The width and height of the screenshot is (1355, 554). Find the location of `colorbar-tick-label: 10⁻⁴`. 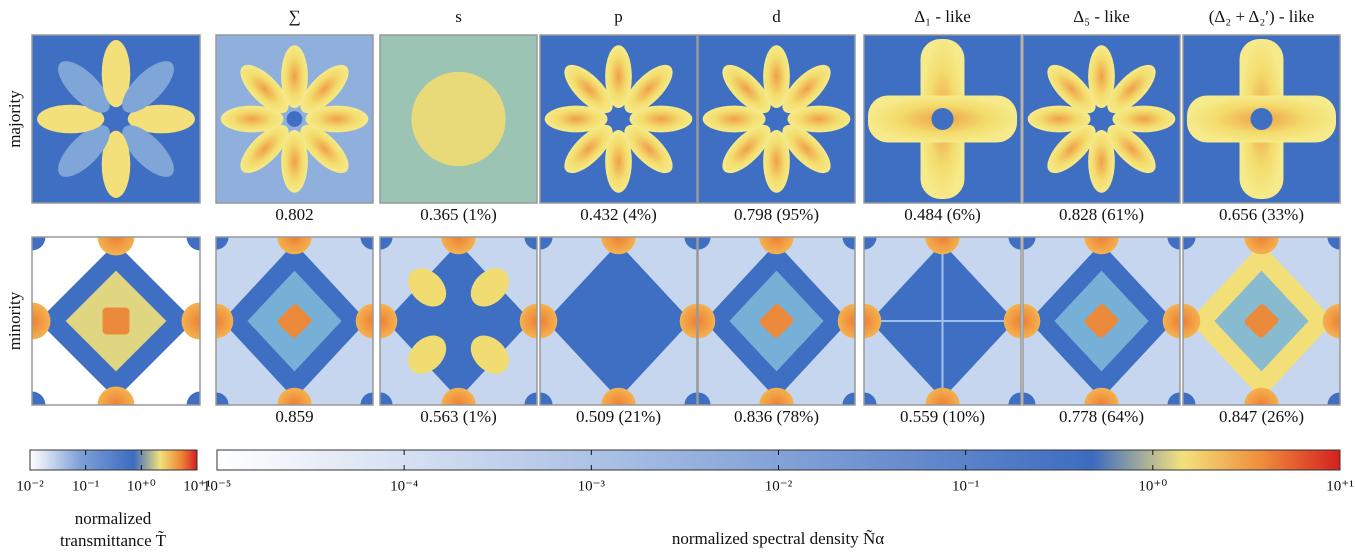

colorbar-tick-label: 10⁻⁴ is located at coordinates (404, 486).